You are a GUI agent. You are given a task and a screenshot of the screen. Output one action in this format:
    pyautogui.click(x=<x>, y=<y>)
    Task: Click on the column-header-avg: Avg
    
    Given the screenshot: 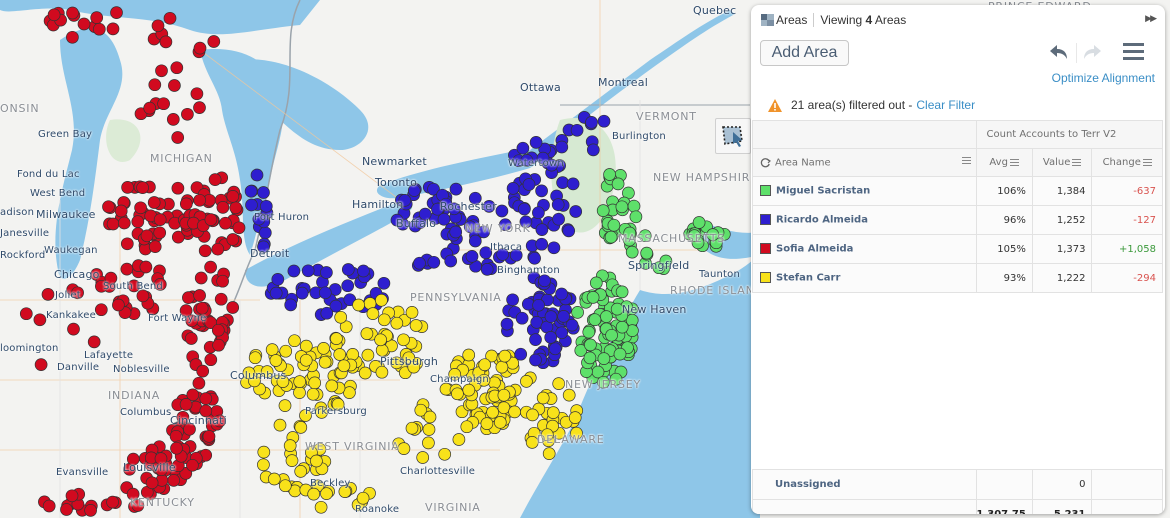 What is the action you would take?
    pyautogui.click(x=1004, y=162)
    